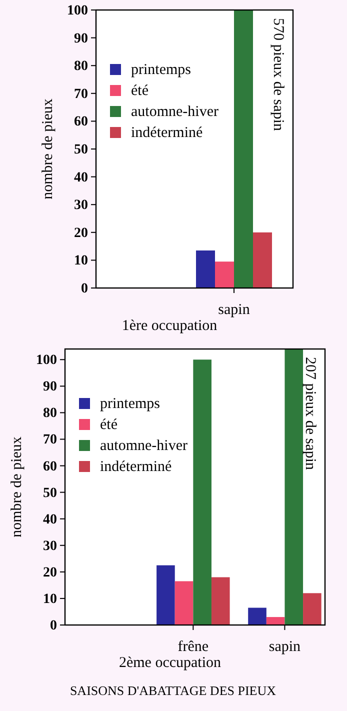  Describe the element at coordinates (173, 690) in the screenshot. I see `text: SAISONS D'ABATTAGE DES PIEUX` at that location.